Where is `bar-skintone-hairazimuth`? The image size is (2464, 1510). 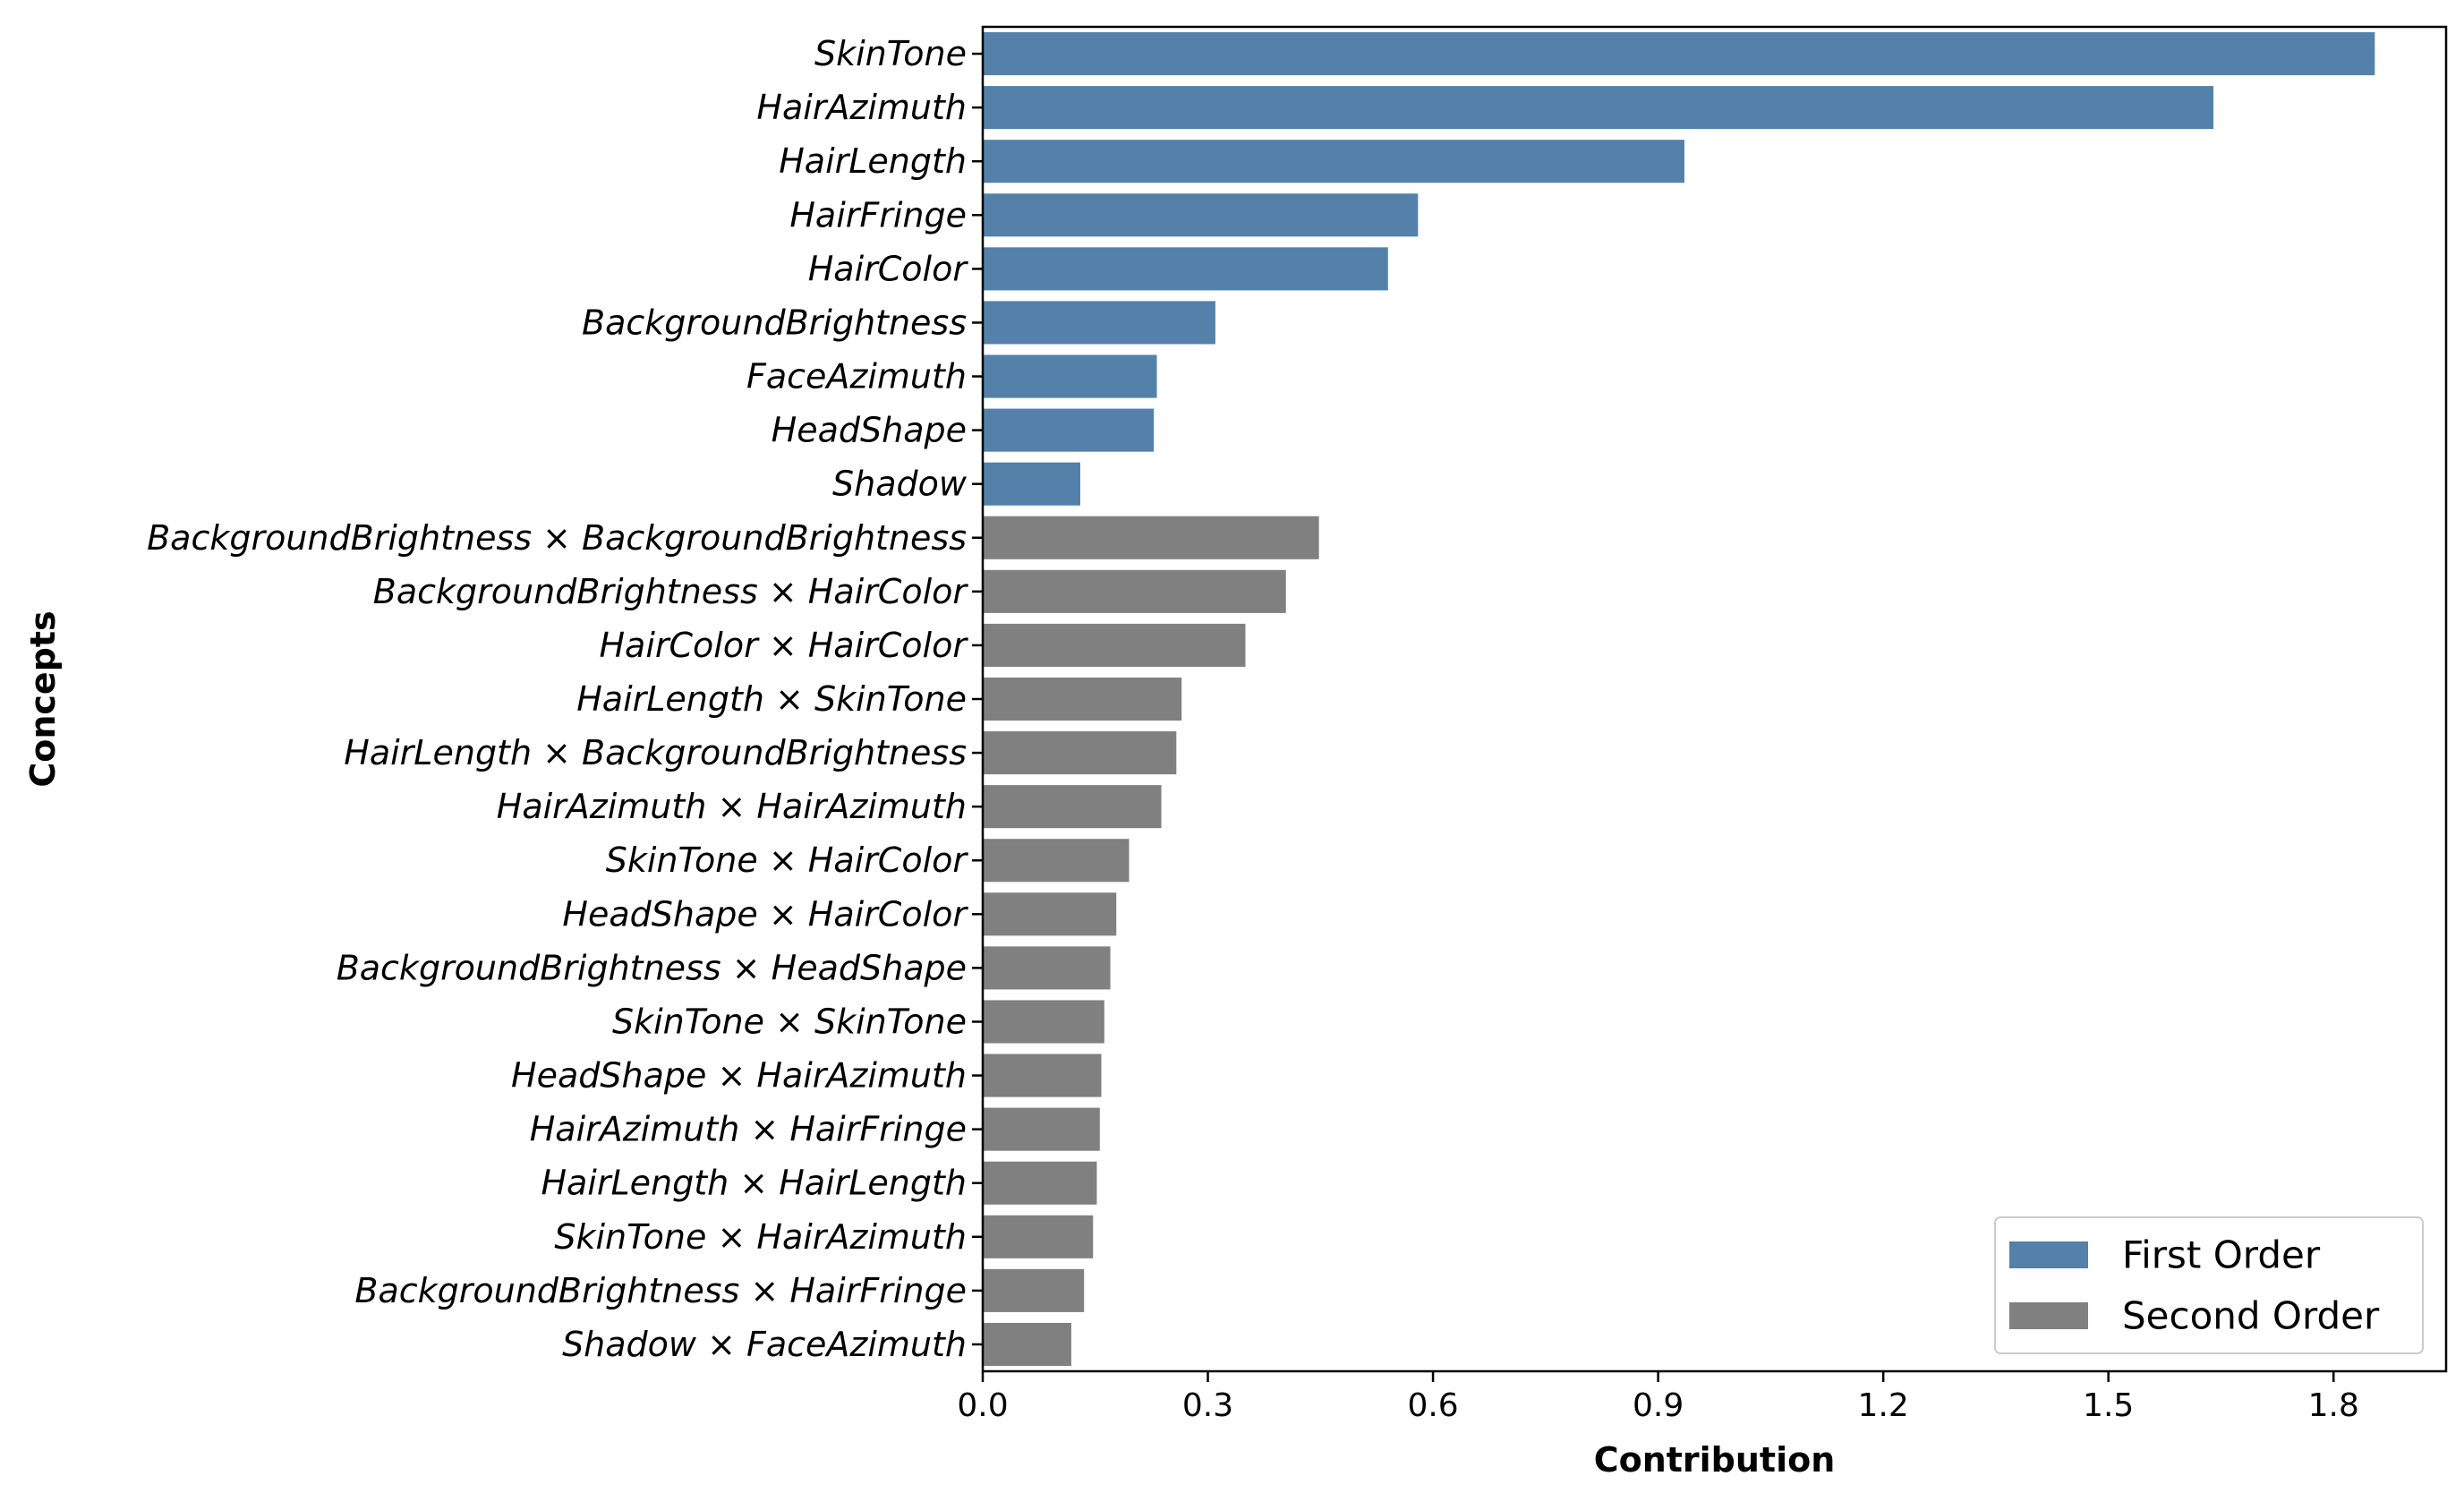 bar-skintone-hairazimuth is located at coordinates (1038, 1237).